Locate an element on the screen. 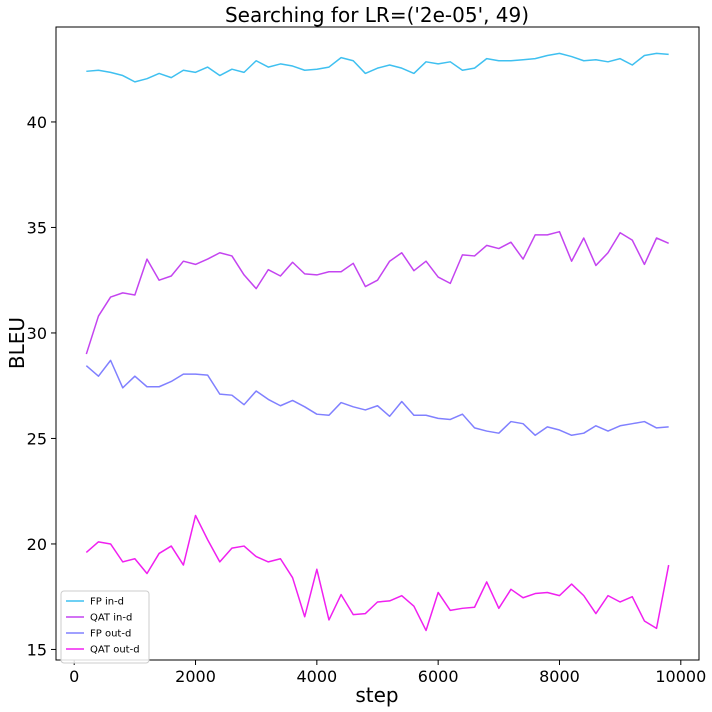 This screenshot has height=712, width=712. x-tick-label: 0 is located at coordinates (74, 676).